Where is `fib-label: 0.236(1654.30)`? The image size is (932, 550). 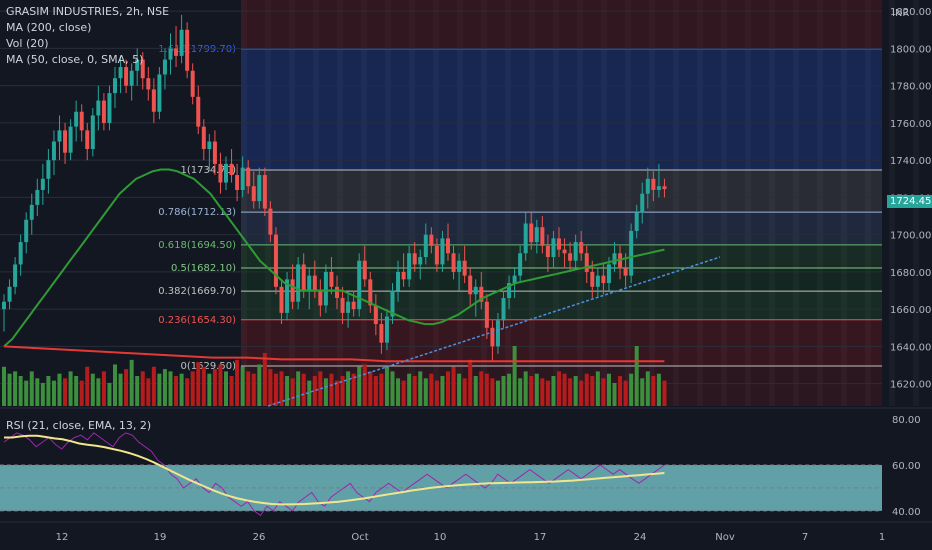 fib-label: 0.236(1654.30) is located at coordinates (197, 320).